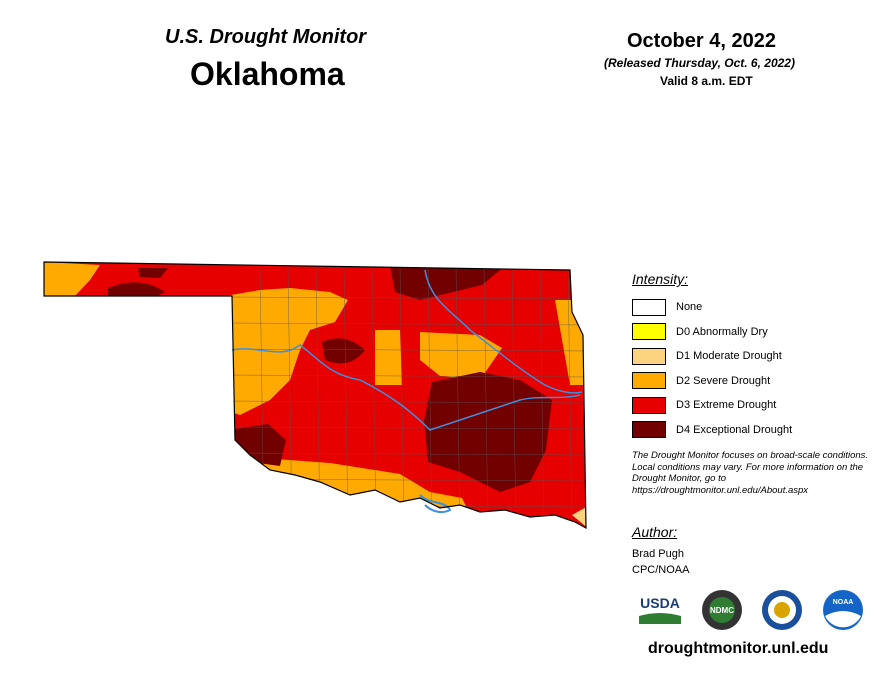 The width and height of the screenshot is (880, 680). Describe the element at coordinates (782, 610) in the screenshot. I see `doc-logo-center` at that location.